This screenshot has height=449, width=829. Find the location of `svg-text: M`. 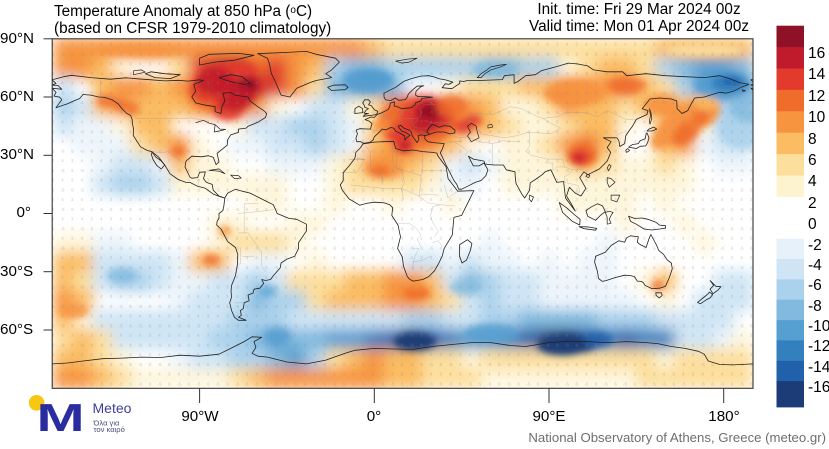

svg-text: M is located at coordinates (61, 418).